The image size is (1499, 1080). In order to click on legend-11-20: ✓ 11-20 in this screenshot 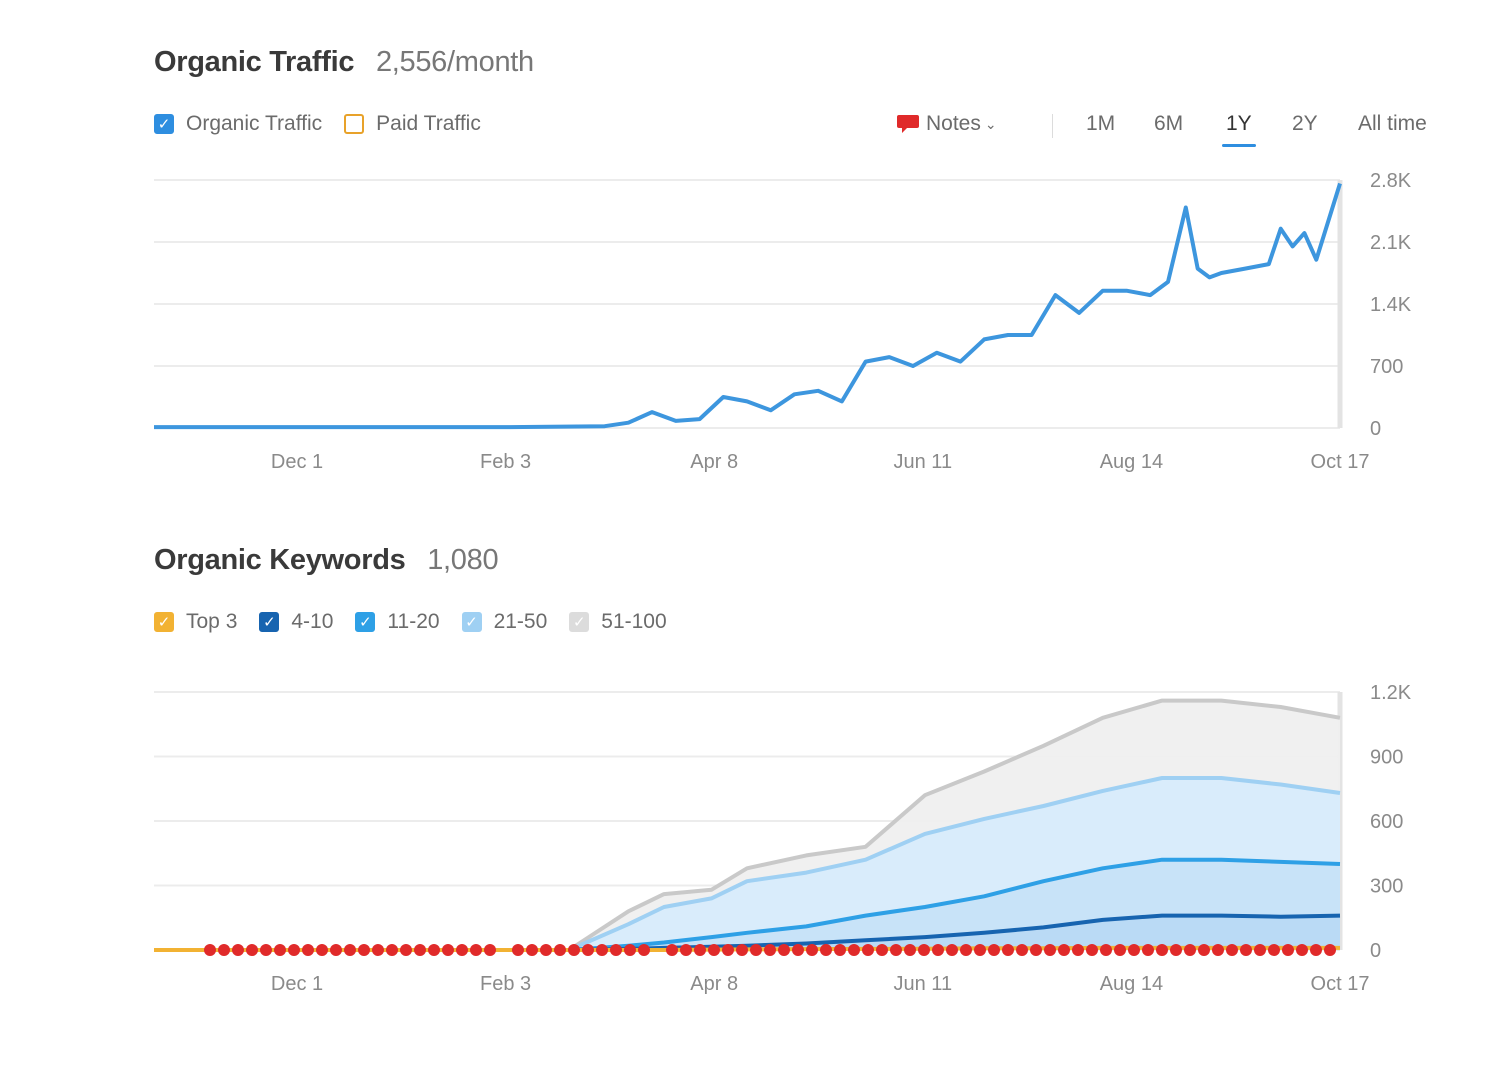, I will do `click(397, 622)`.